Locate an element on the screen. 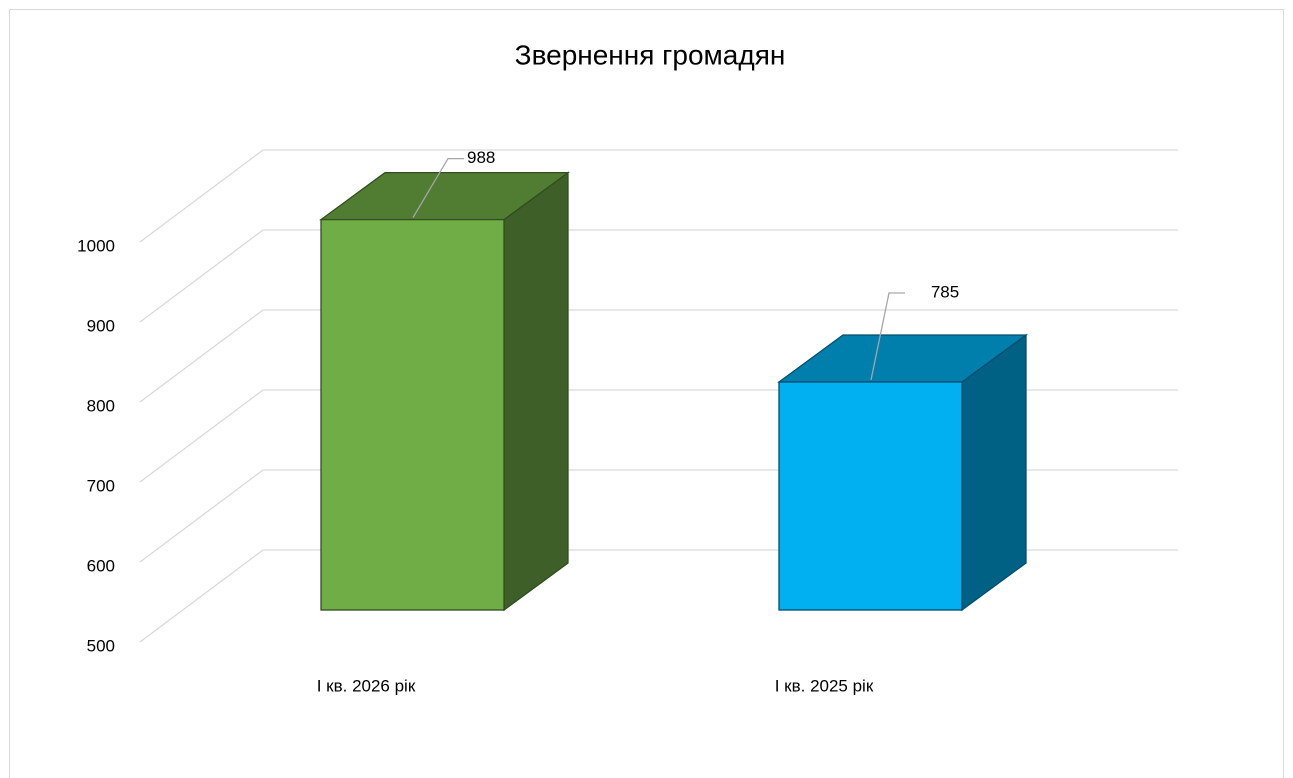 This screenshot has width=1293, height=778. x-tick-label: І кв. 2025 рік is located at coordinates (824, 685).